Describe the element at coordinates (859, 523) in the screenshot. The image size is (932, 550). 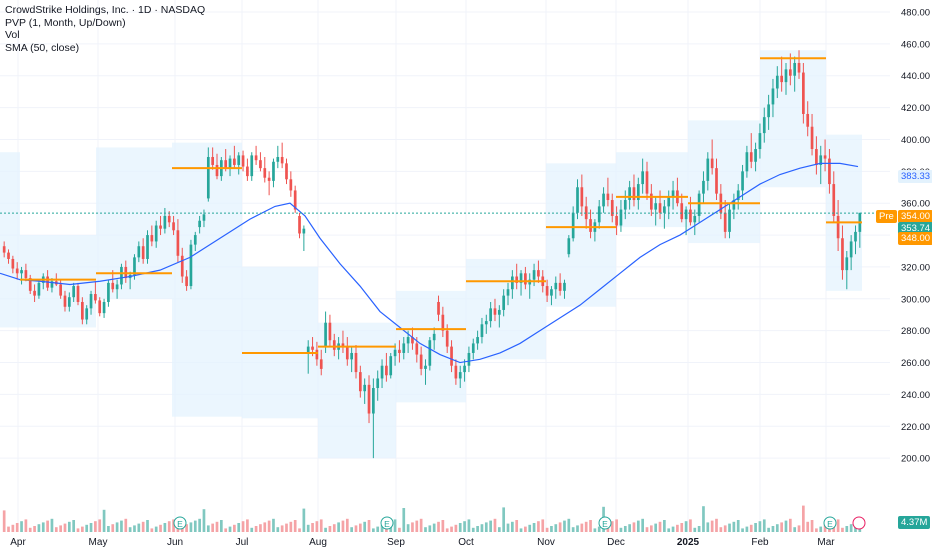
I see `lightning-icon` at that location.